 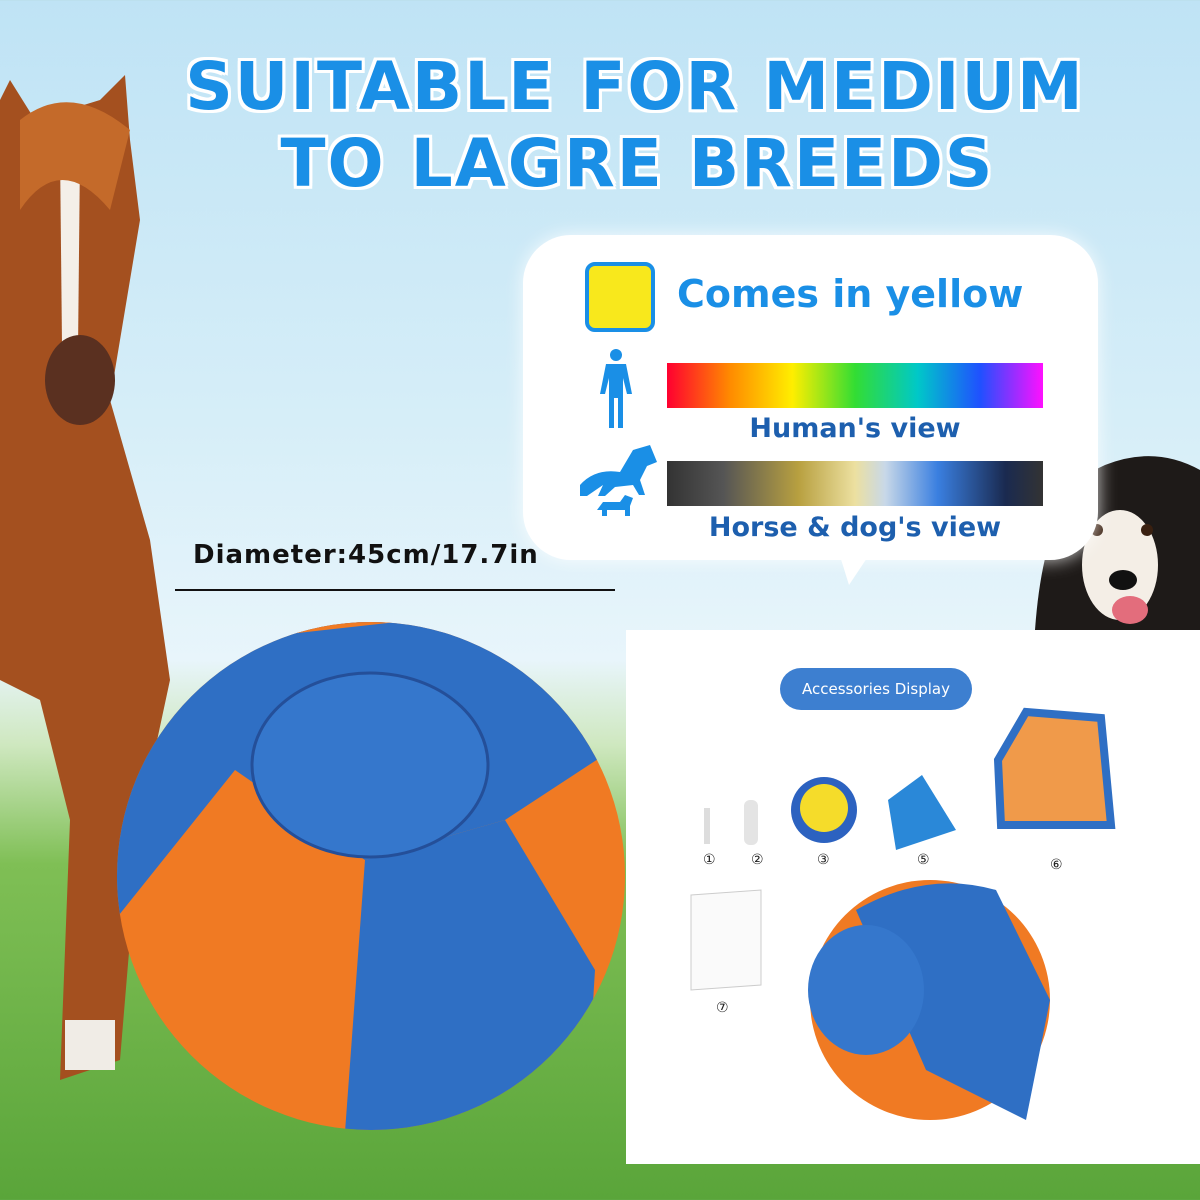 What do you see at coordinates (366, 555) in the screenshot?
I see `diameter-label: Diameter:45cm/17.7in` at bounding box center [366, 555].